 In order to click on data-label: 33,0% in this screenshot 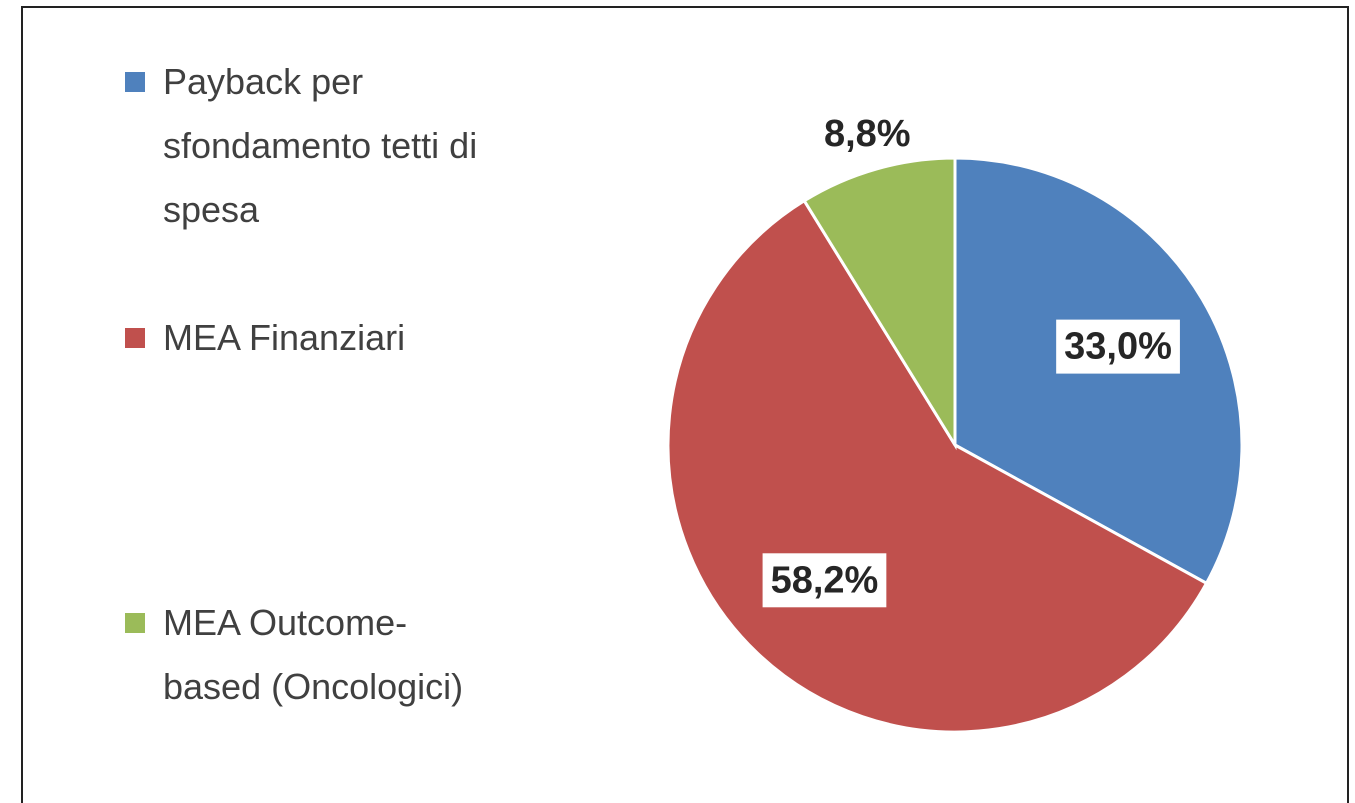, I will do `click(1118, 347)`.